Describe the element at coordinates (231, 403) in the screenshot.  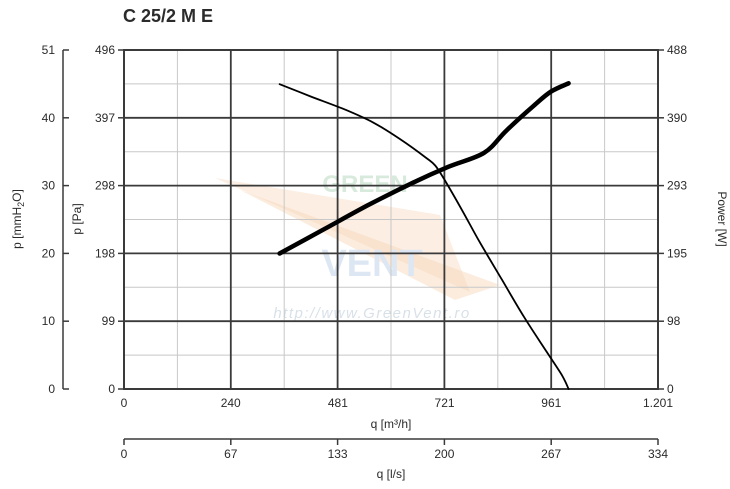
I see `x-tick-label-m3h: 240` at that location.